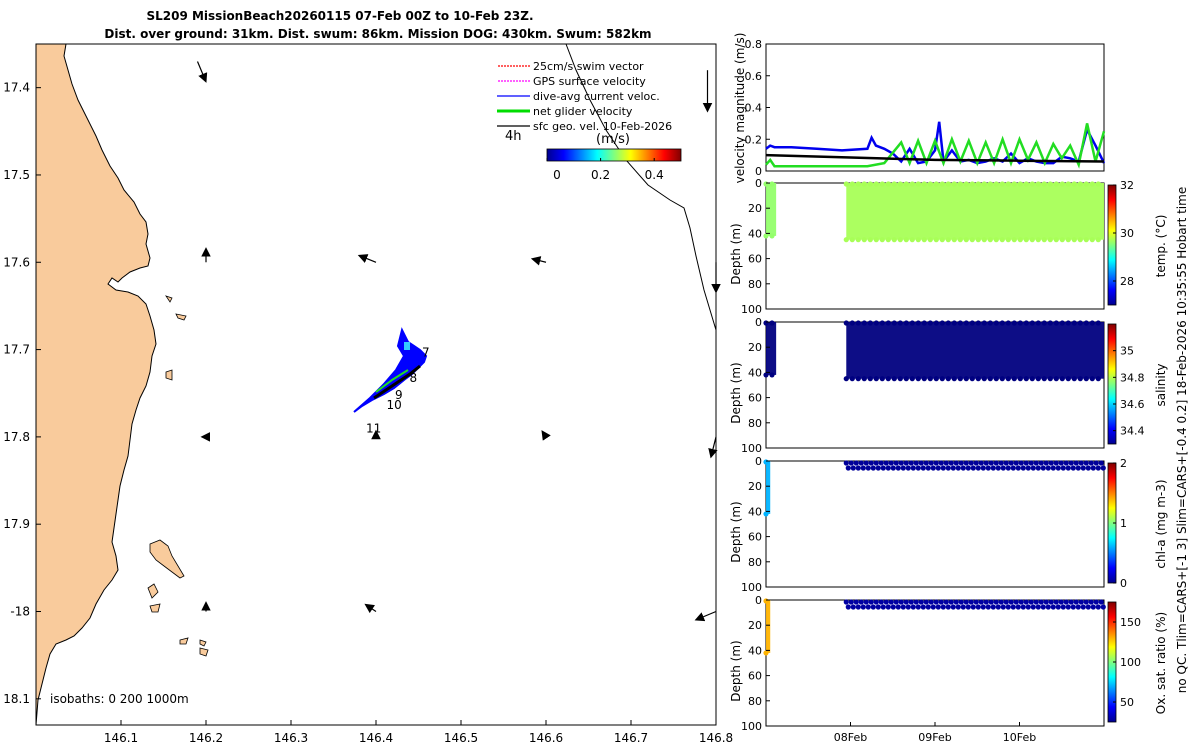 The width and height of the screenshot is (1200, 750). What do you see at coordinates (202, 72) in the screenshot?
I see `geo-vector-arrow` at bounding box center [202, 72].